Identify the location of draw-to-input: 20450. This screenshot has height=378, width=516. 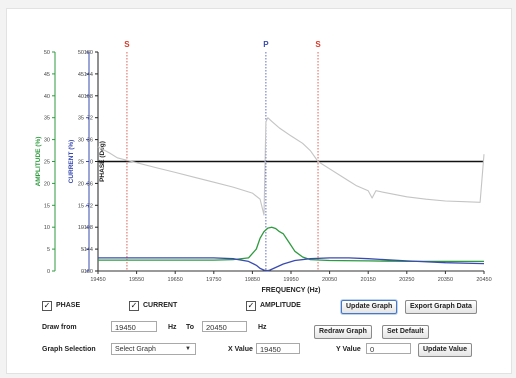
(224, 326).